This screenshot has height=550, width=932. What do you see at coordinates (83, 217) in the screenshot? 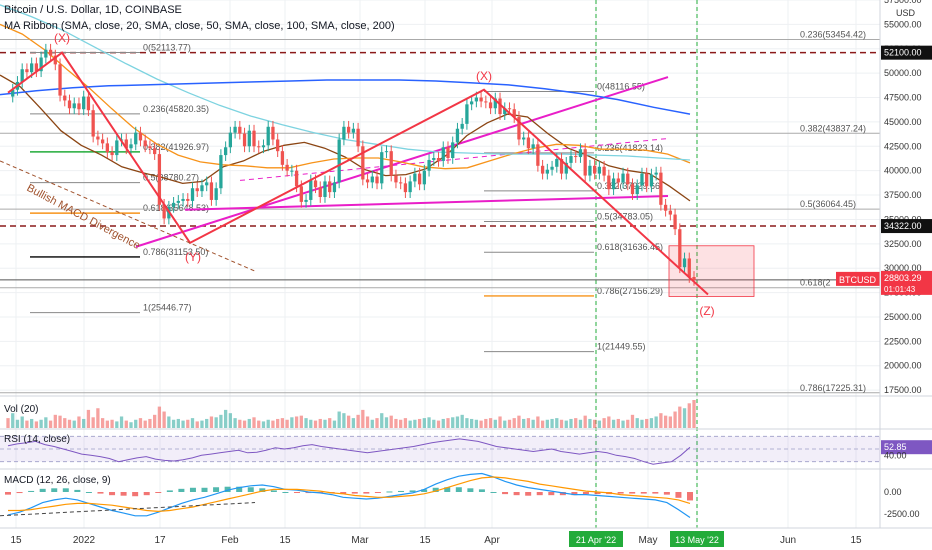
I see `divergence-label: Bullish MACD Divergence` at bounding box center [83, 217].